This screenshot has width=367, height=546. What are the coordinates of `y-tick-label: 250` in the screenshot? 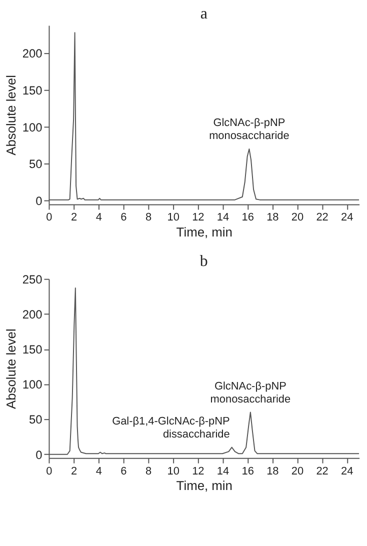 It's located at (32, 279).